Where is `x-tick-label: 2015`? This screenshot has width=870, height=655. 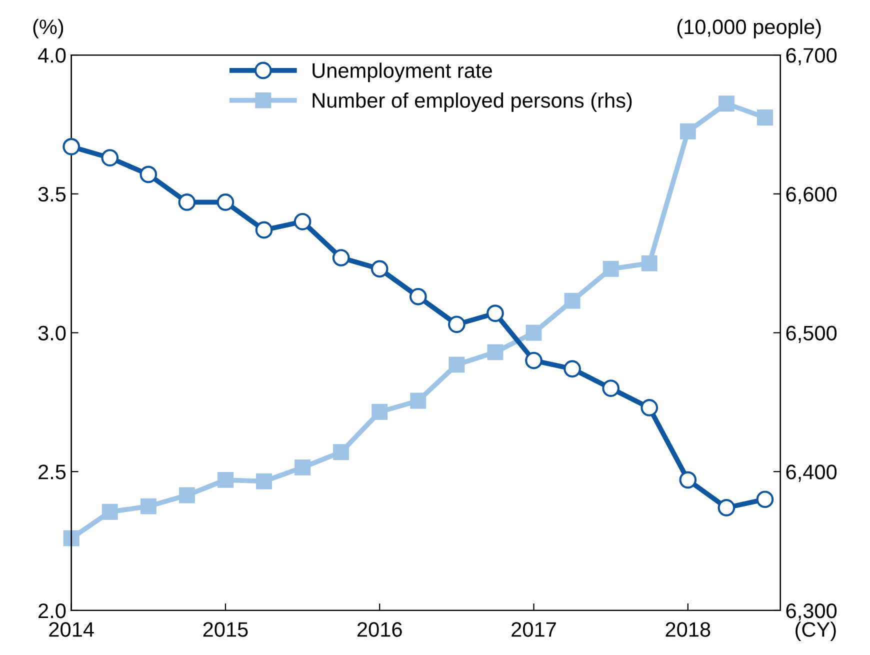 x-tick-label: 2015 is located at coordinates (225, 629).